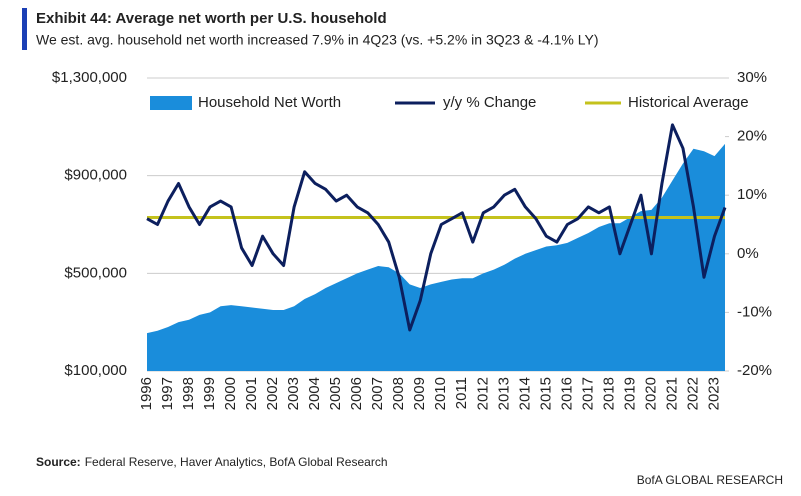 This screenshot has height=496, width=801. What do you see at coordinates (671, 393) in the screenshot?
I see `x-tick-label: 2021` at bounding box center [671, 393].